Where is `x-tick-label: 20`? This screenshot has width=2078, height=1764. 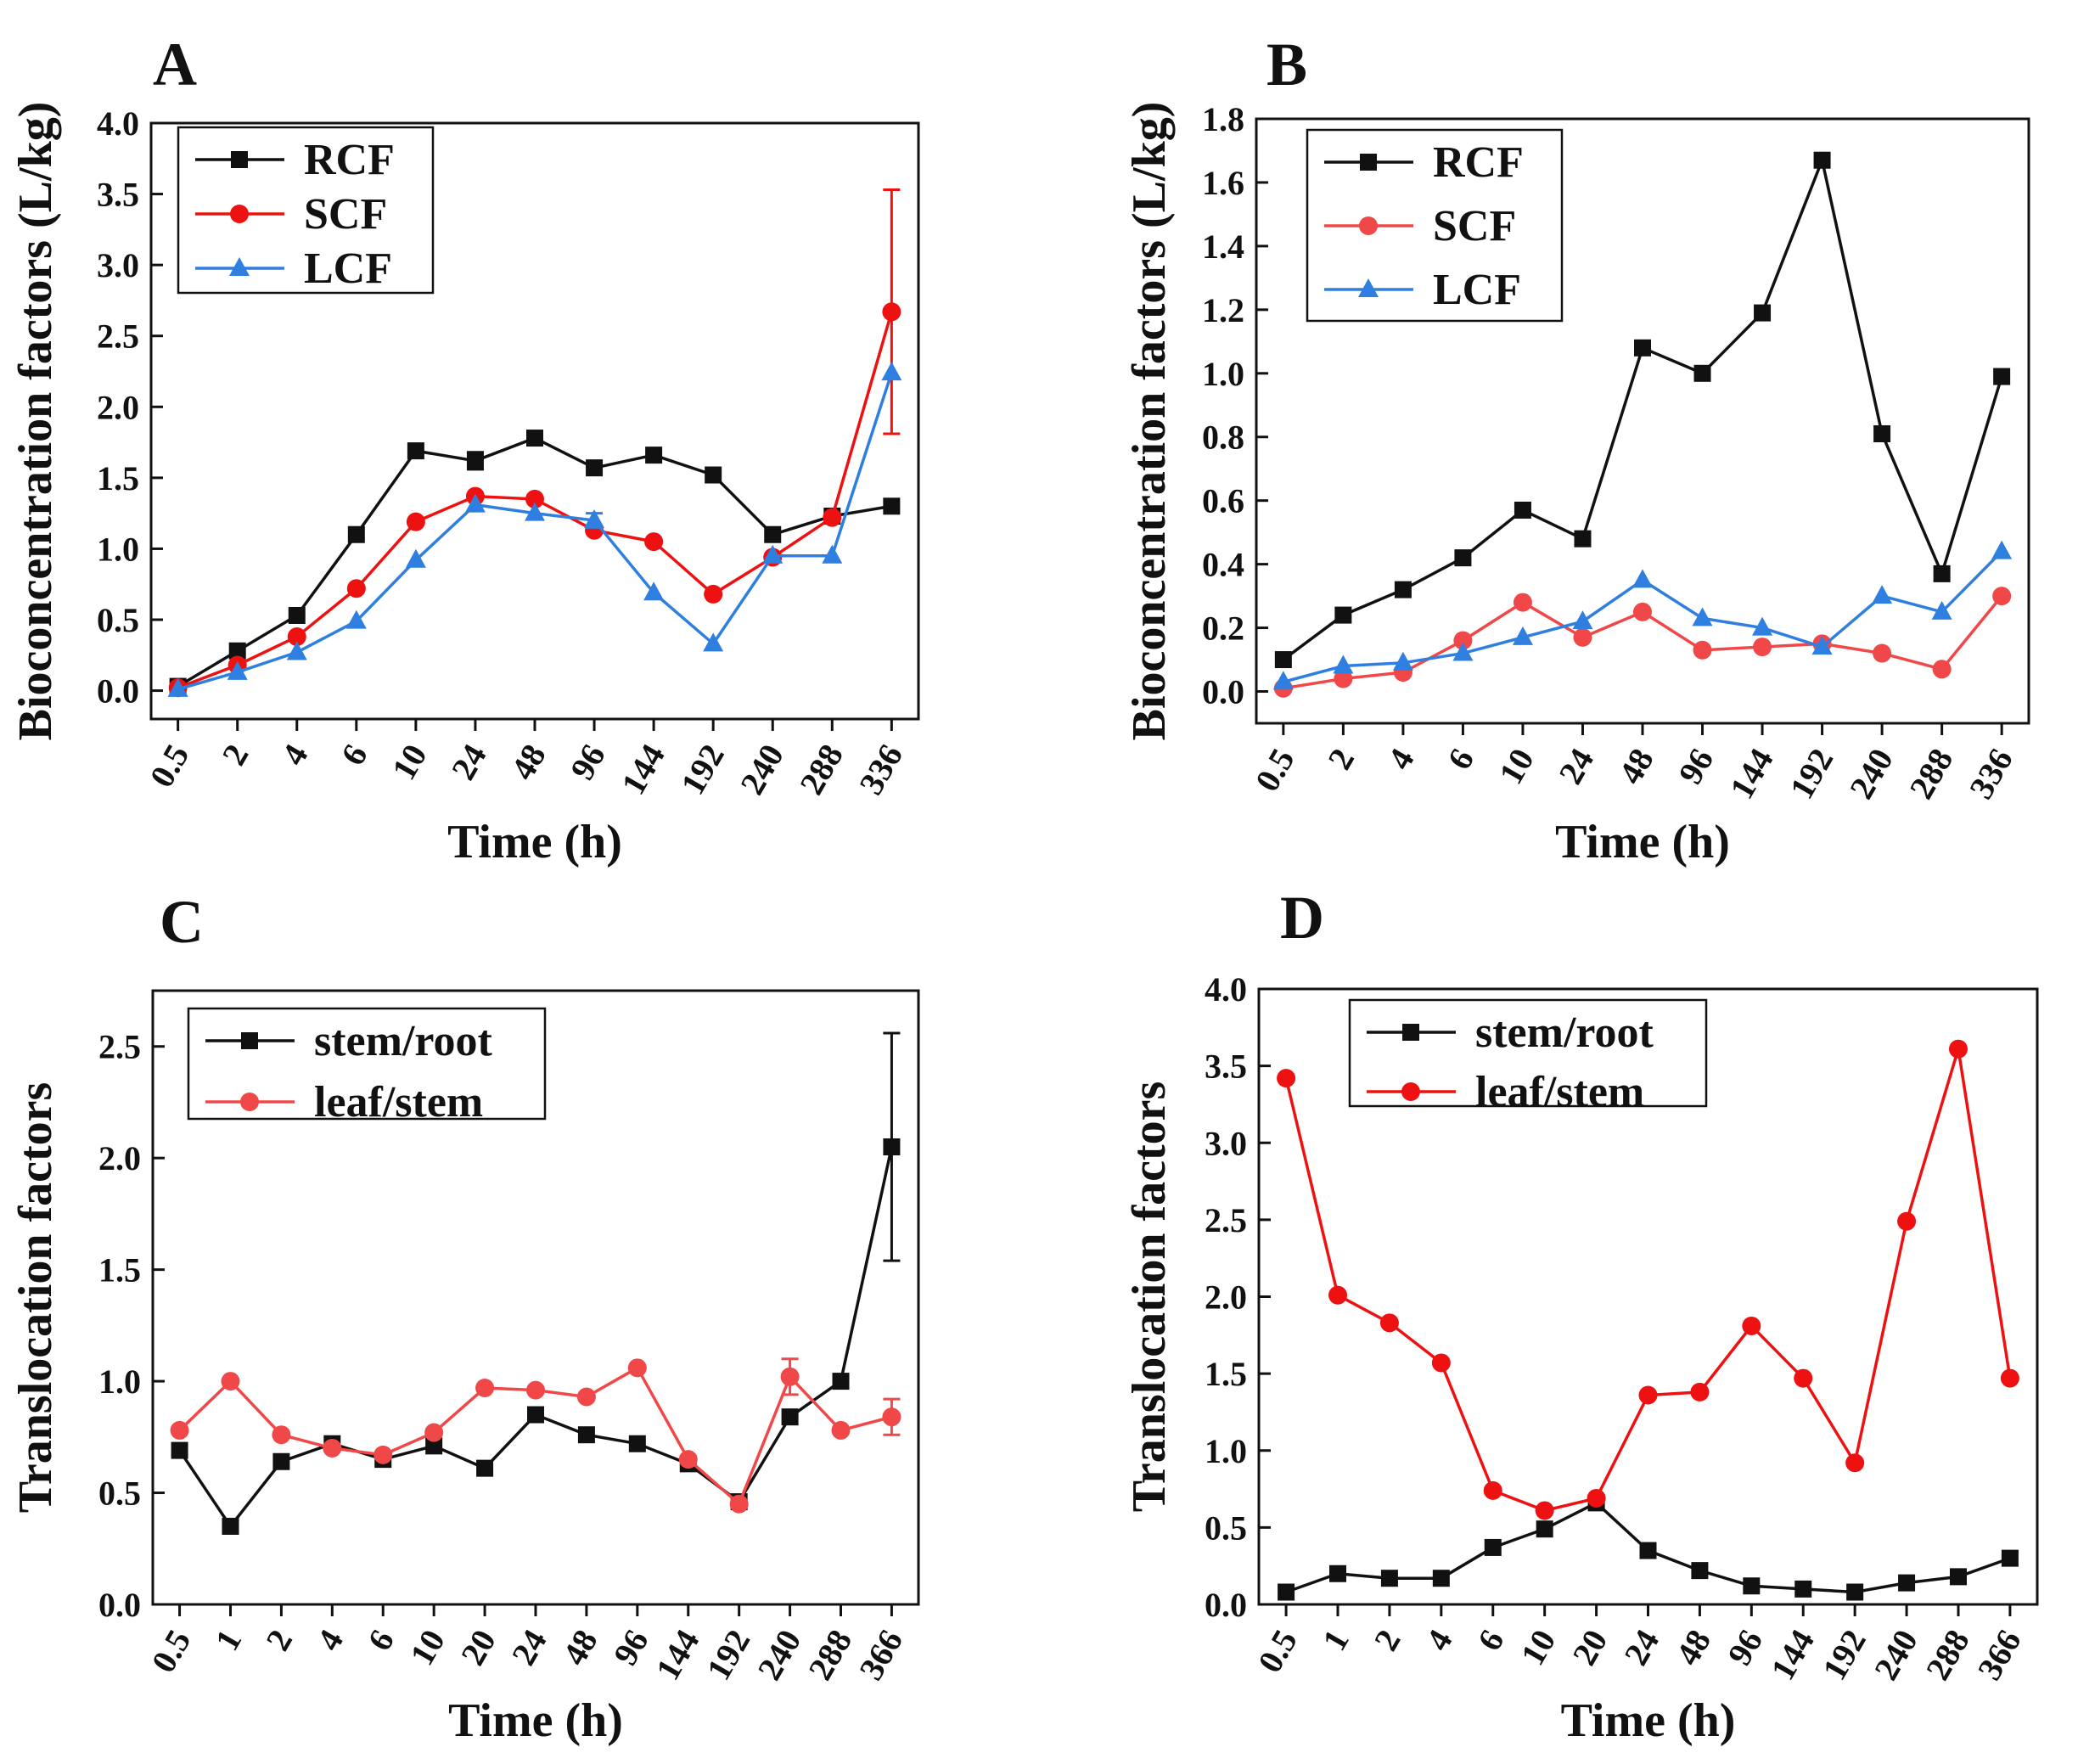
x-tick-label: 20 is located at coordinates (1589, 1647).